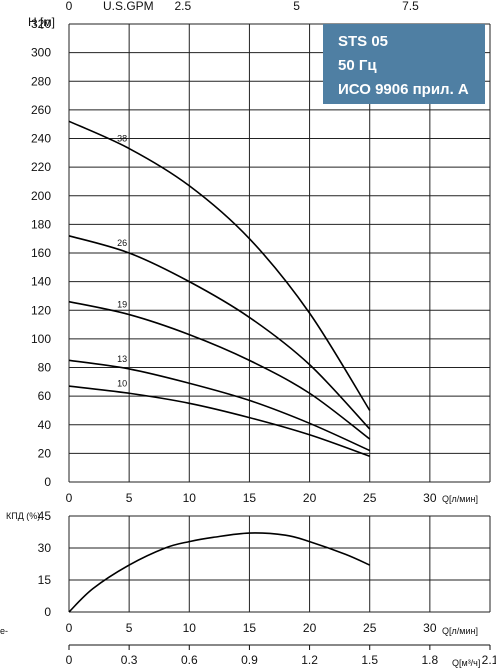  What do you see at coordinates (403, 89) in the screenshot?
I see `title-box-line-3: ИСО 9906 прил. A` at bounding box center [403, 89].